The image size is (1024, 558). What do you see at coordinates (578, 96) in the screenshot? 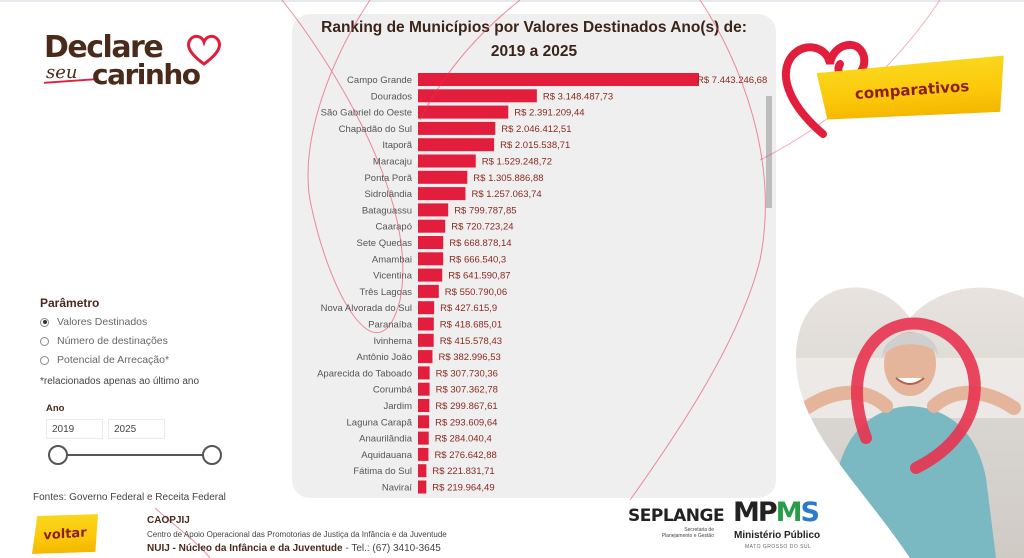
I see `value-label: R$ 3.148.487,73` at bounding box center [578, 96].